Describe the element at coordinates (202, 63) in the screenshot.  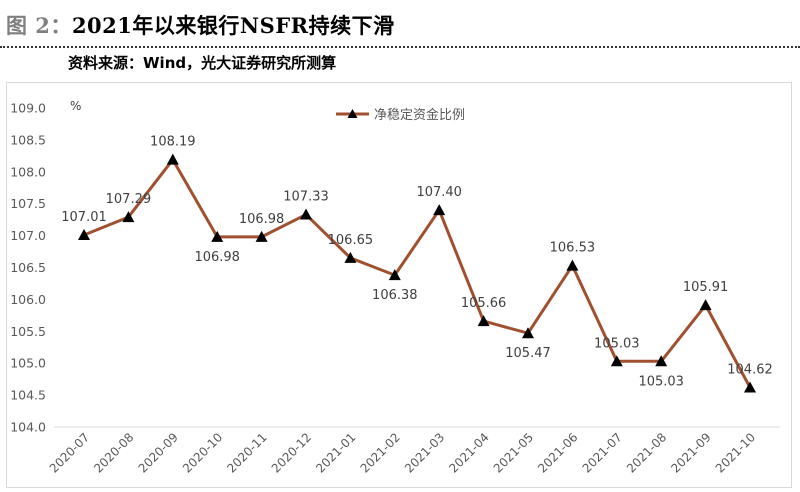
I see `source-note: 资料来源：Wind，光大证券研究所测算` at that location.